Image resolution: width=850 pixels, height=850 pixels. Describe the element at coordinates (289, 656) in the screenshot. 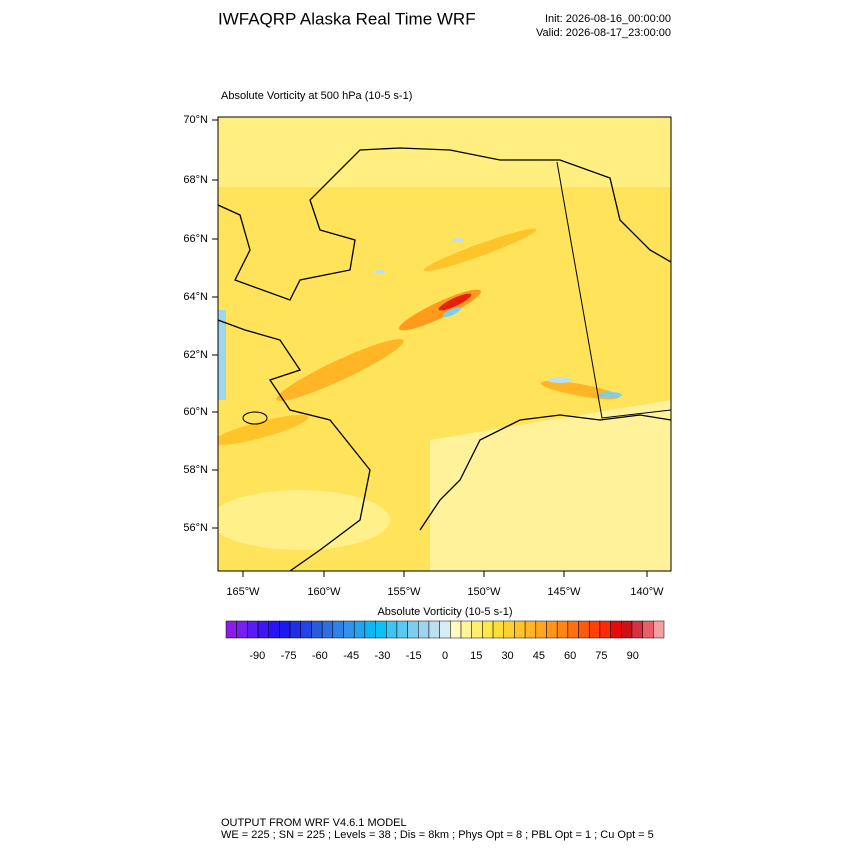

I see `colorbar-tick-label: -75` at that location.